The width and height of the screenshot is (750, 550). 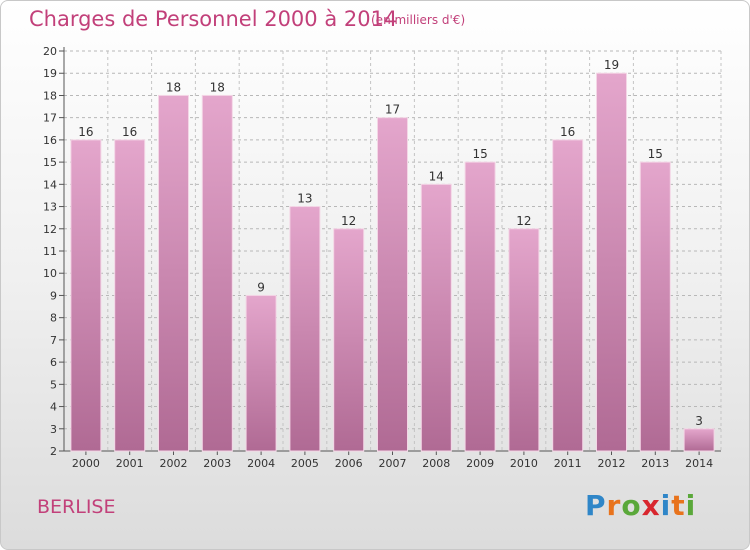 I want to click on bar-2004, so click(x=261, y=373).